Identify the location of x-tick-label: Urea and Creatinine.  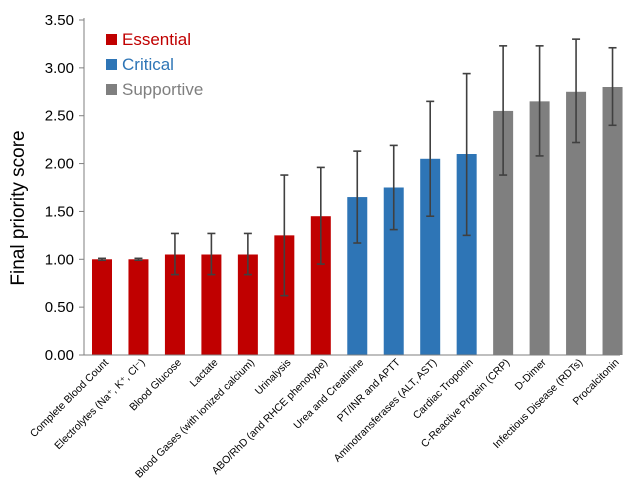
(328, 394).